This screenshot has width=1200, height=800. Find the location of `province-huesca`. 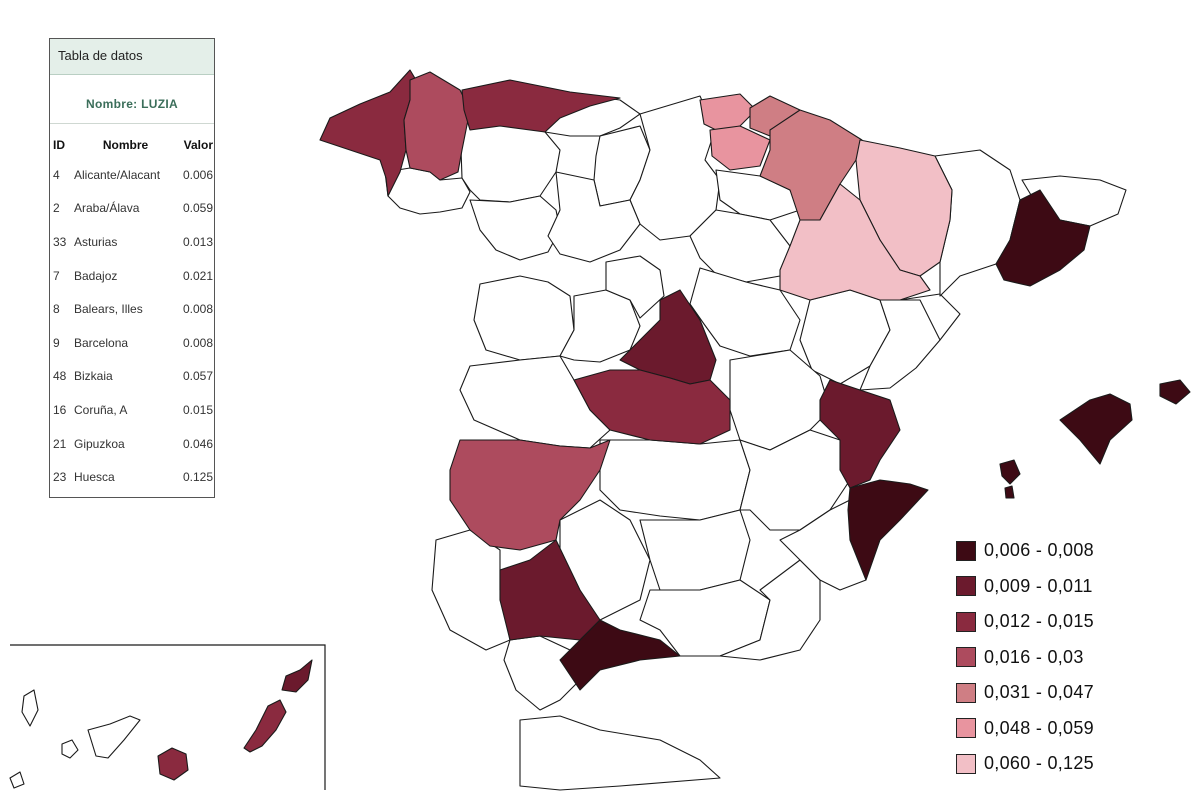

province-huesca is located at coordinates (904, 208).